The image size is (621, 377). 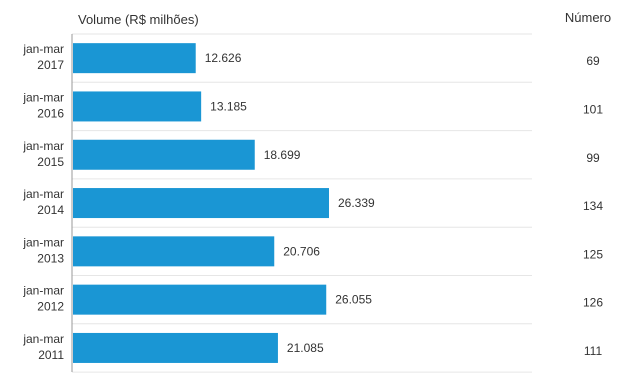 What do you see at coordinates (588, 17) in the screenshot?
I see `numero-column-header: Número` at bounding box center [588, 17].